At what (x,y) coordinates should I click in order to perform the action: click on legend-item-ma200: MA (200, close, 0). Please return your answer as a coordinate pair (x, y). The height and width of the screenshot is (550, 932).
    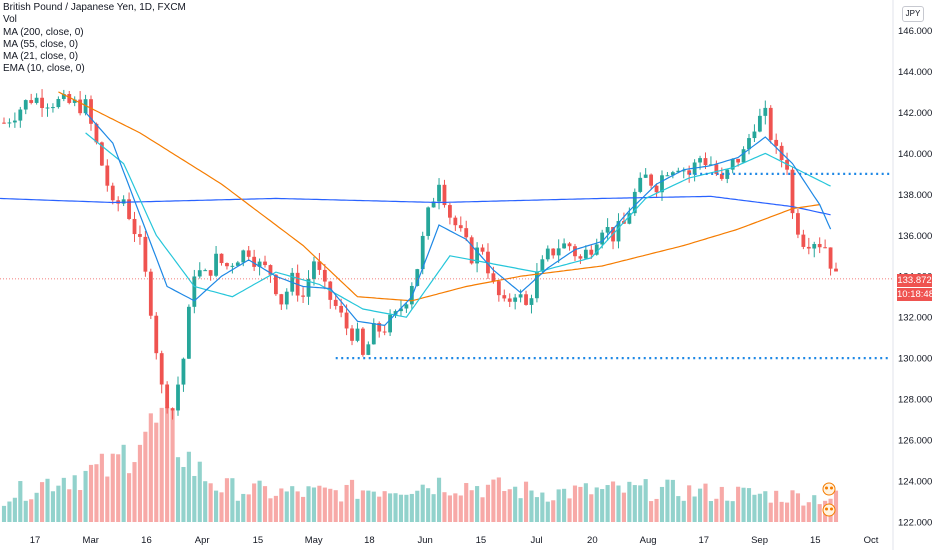
    Looking at the image, I should click on (43, 32).